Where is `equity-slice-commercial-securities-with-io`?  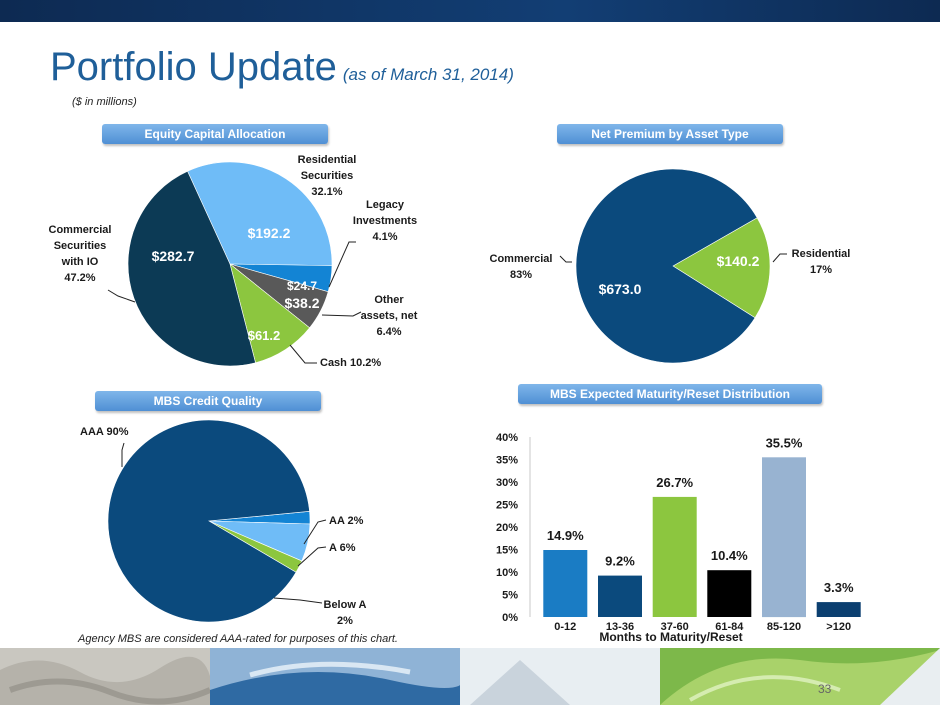
equity-slice-commercial-securities-with-io is located at coordinates (191, 268).